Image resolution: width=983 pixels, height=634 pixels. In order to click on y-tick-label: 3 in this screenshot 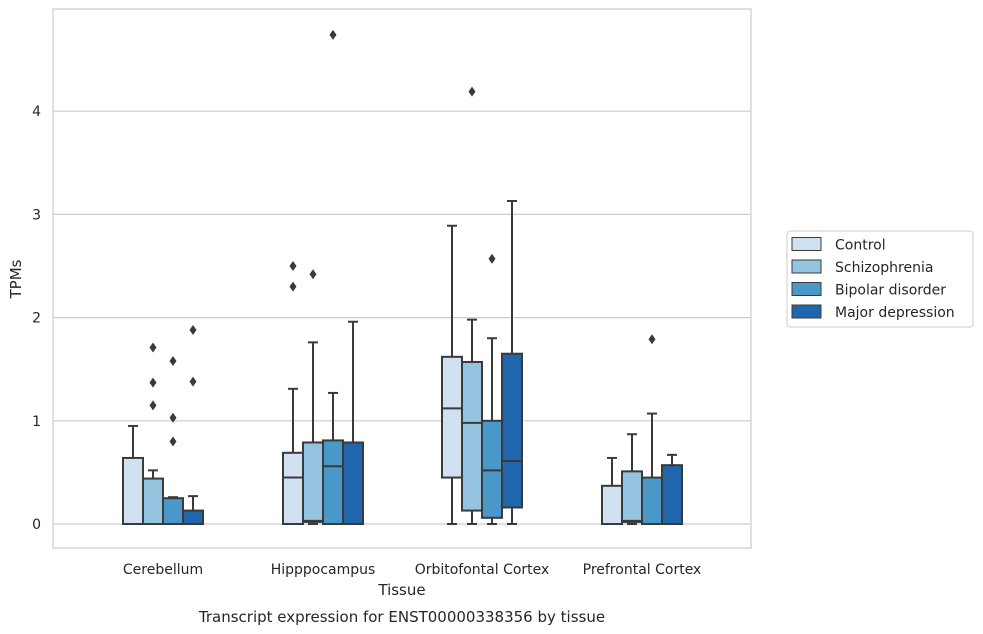, I will do `click(36, 215)`.